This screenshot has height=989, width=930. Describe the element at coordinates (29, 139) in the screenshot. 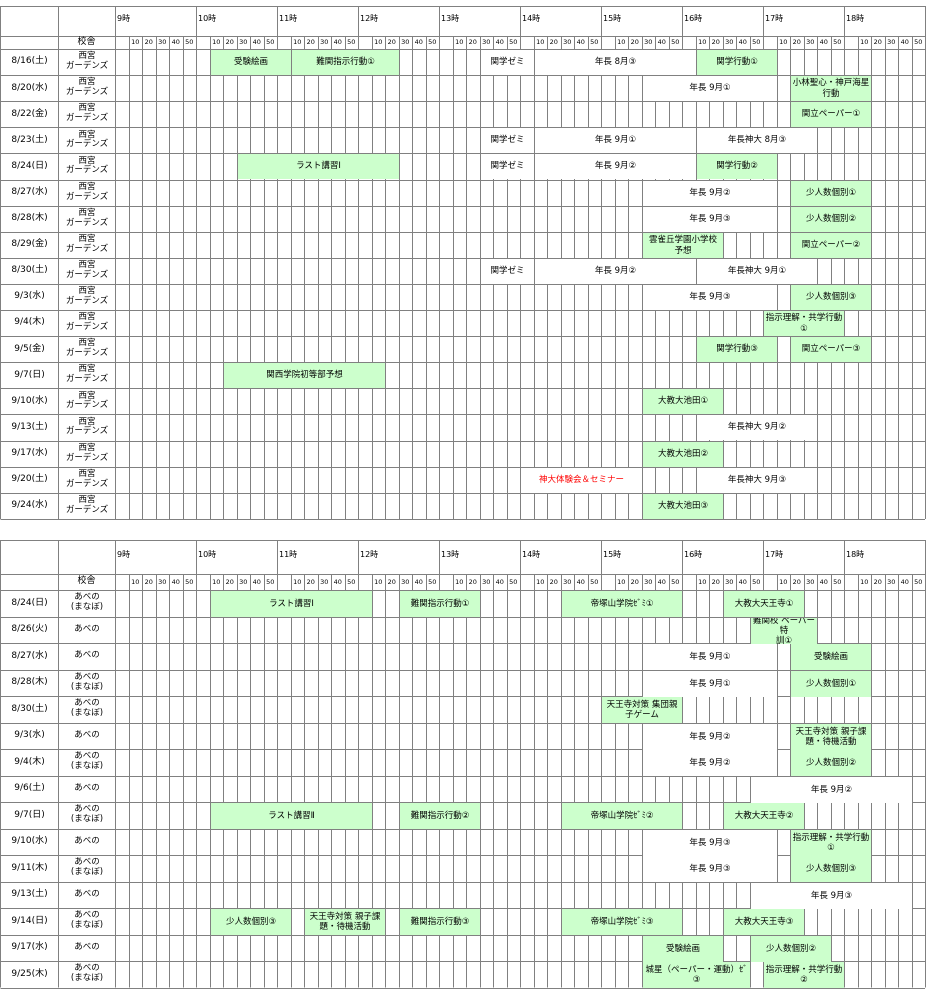

I see `row-date: 8/23(土)` at that location.